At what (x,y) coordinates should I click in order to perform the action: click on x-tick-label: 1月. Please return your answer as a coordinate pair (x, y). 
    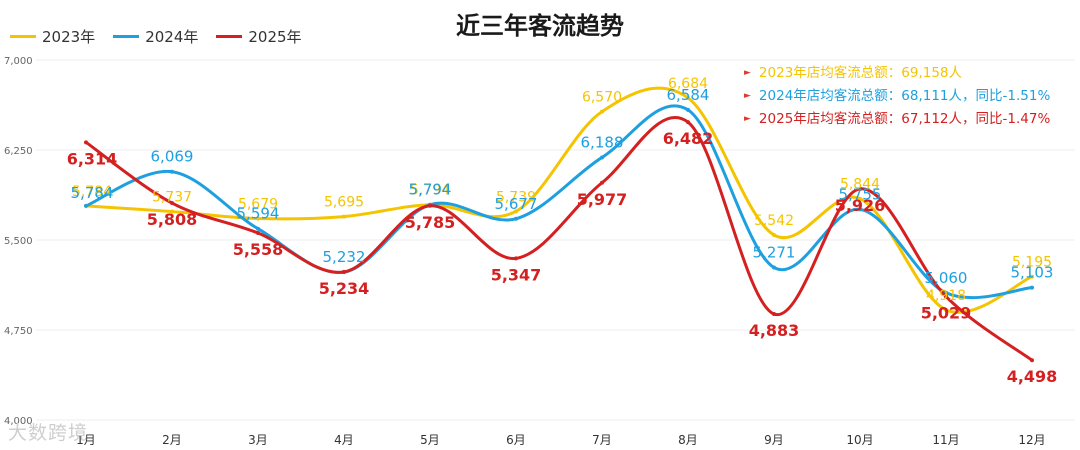
    Looking at the image, I should click on (86, 440).